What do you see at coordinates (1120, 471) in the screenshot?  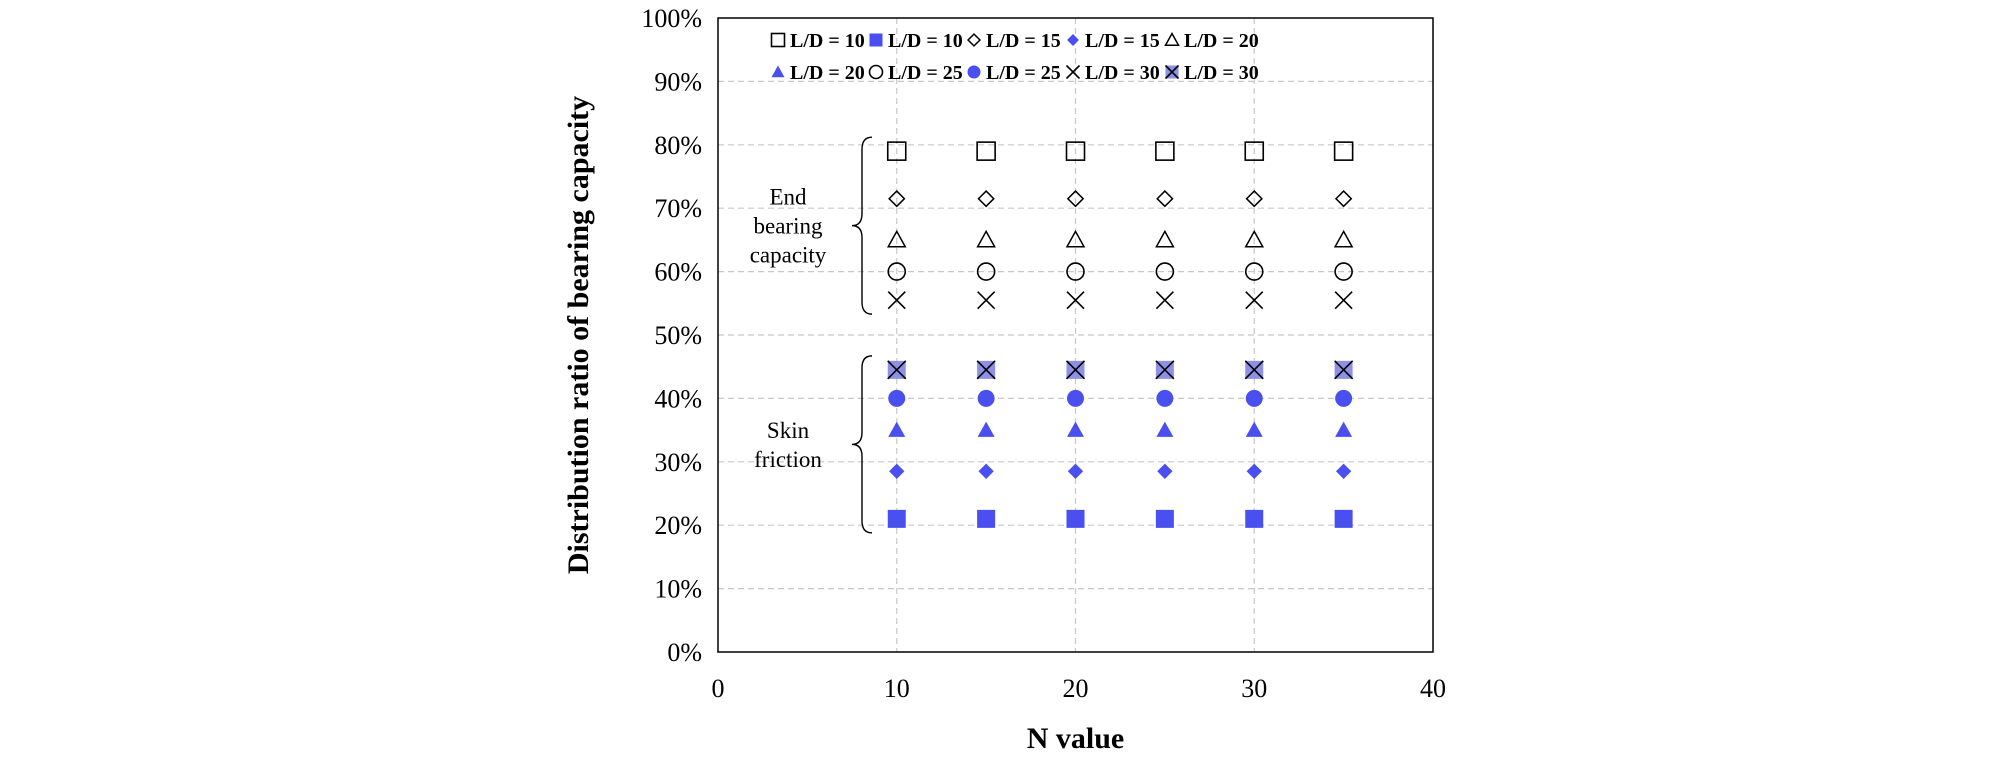 I see `series-diamond-filled` at bounding box center [1120, 471].